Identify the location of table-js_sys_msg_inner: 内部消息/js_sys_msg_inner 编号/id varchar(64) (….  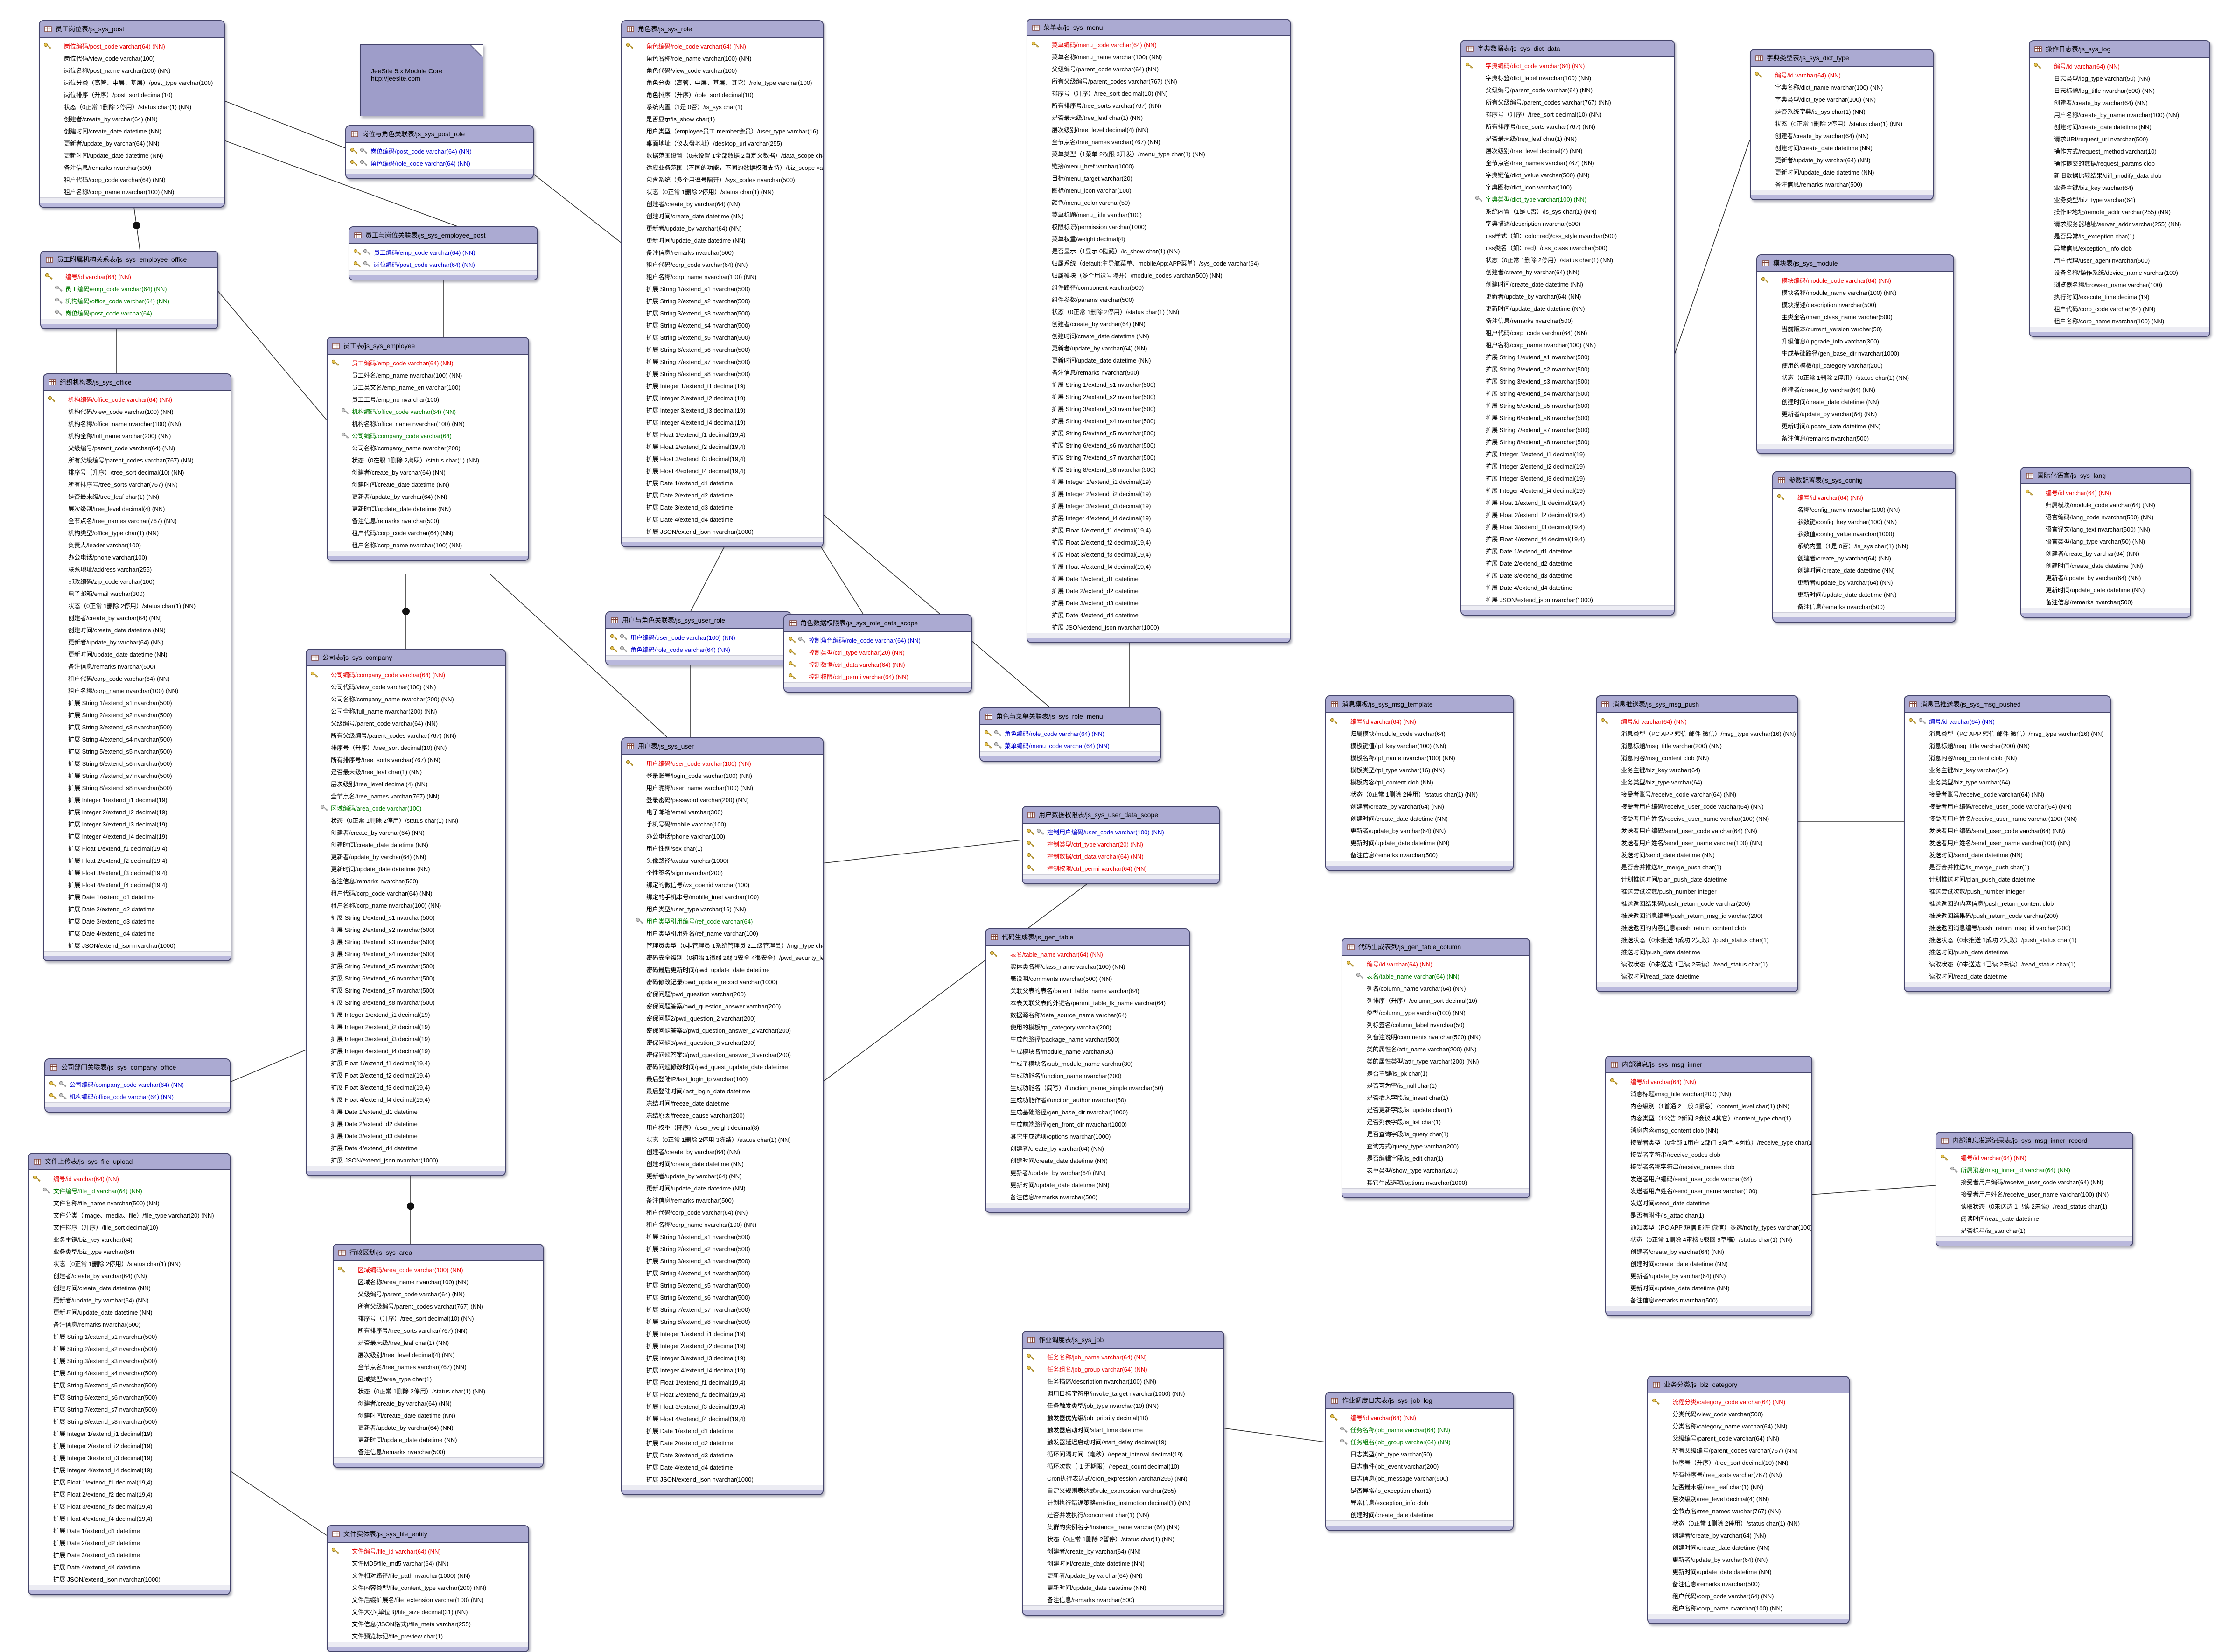
(1708, 1186).